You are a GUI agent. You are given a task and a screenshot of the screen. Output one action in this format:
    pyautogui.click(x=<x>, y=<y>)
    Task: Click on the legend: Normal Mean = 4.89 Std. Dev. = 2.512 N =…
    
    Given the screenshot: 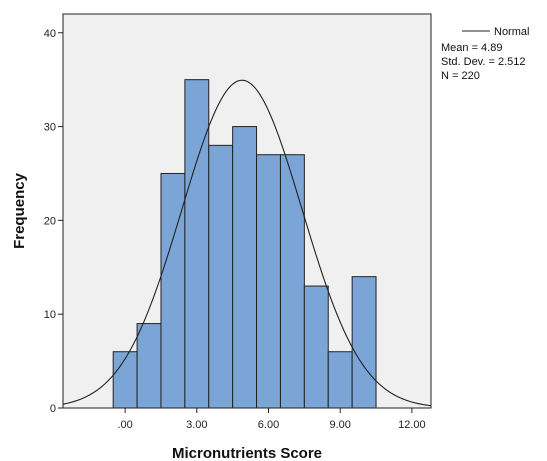 What is the action you would take?
    pyautogui.click(x=485, y=54)
    